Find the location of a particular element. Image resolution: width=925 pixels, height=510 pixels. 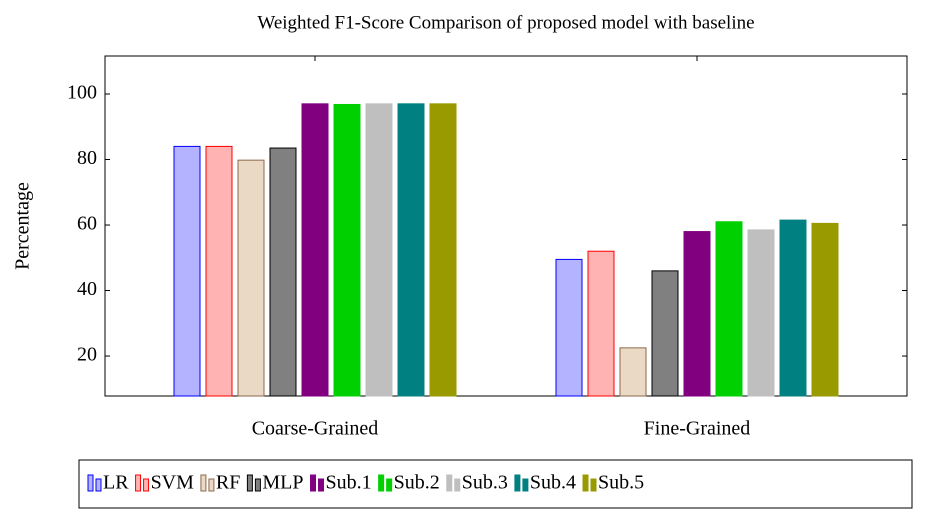

legend-label: Sub.2 is located at coordinates (417, 483).